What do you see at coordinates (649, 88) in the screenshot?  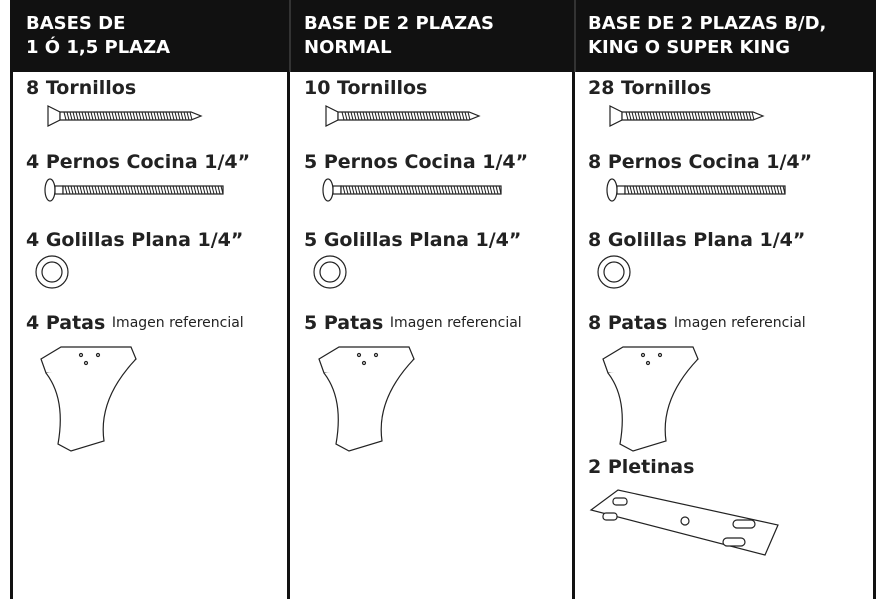 I see `item-label: 28 Tornillos` at bounding box center [649, 88].